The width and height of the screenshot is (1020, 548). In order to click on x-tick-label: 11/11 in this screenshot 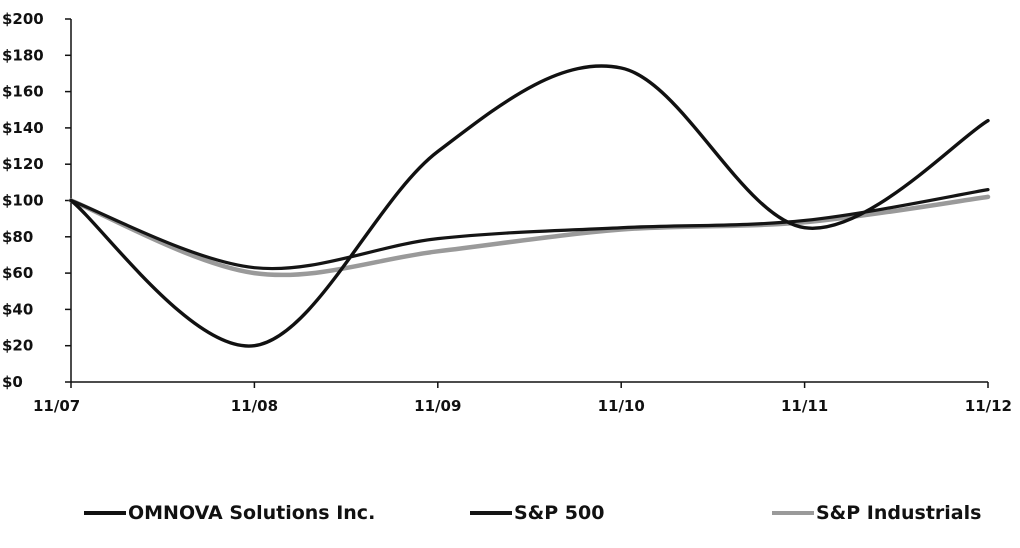, I will do `click(804, 406)`.